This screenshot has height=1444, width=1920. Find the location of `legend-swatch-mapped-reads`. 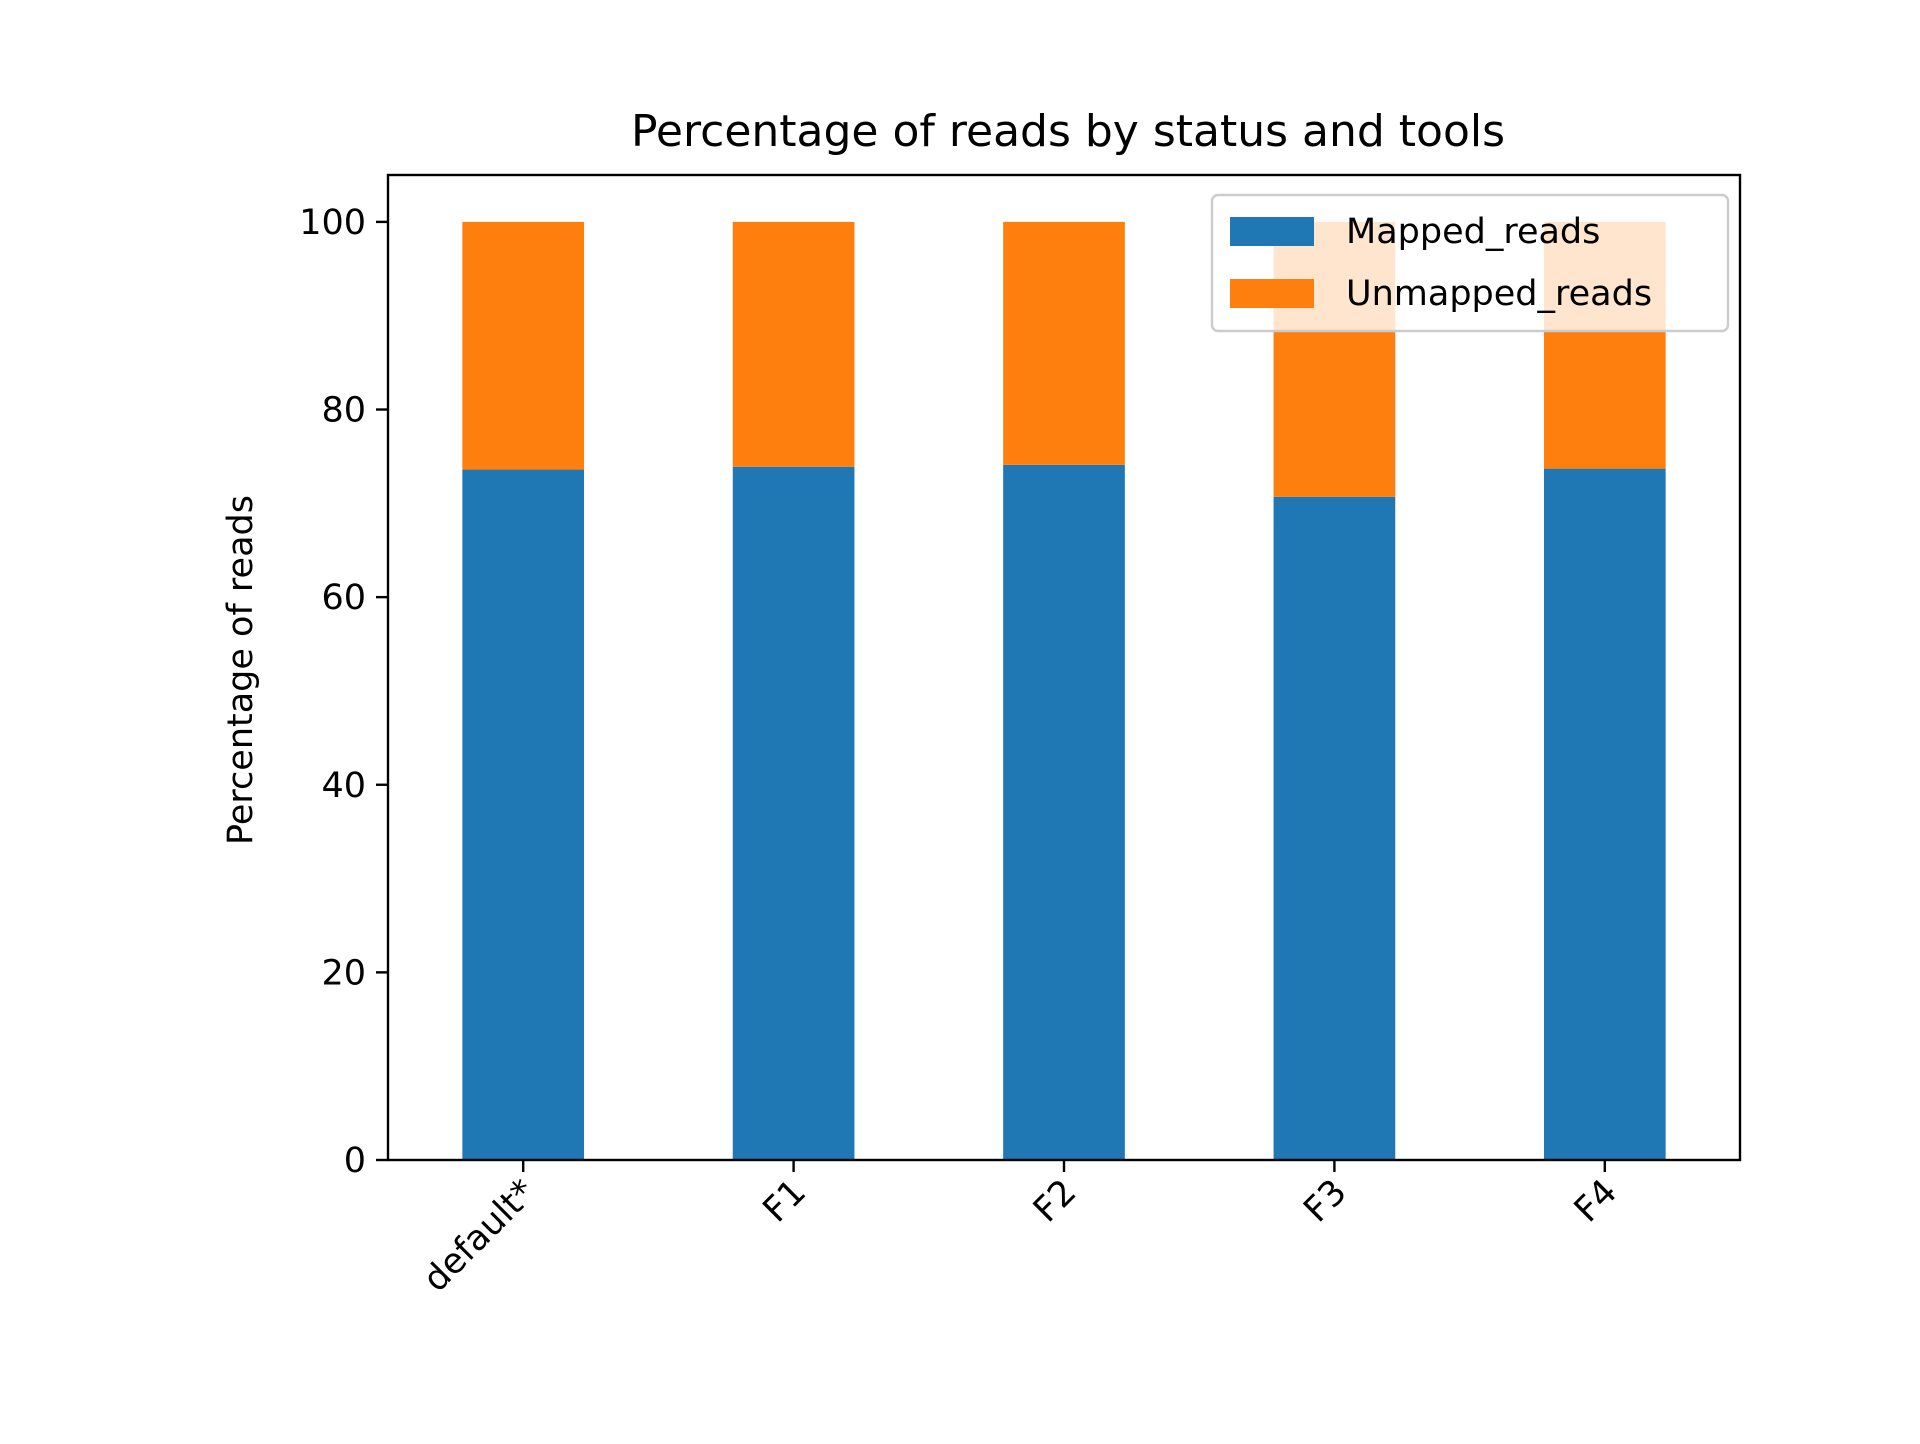

legend-swatch-mapped-reads is located at coordinates (1272, 231).